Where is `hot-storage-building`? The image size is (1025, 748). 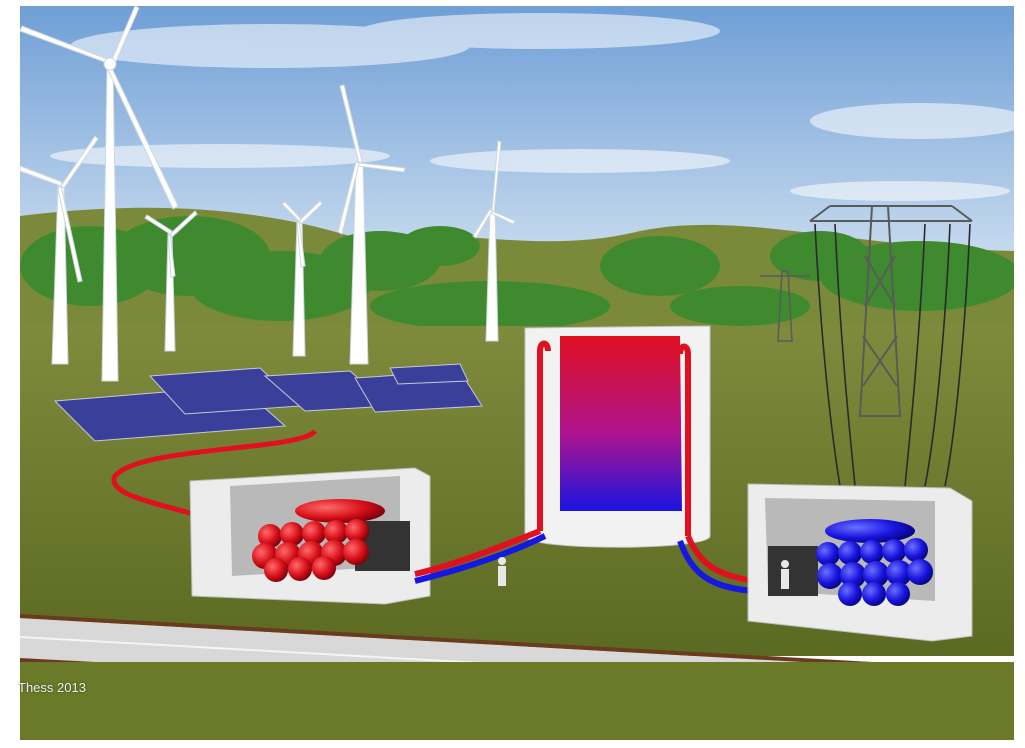
hot-storage-building is located at coordinates (310, 536).